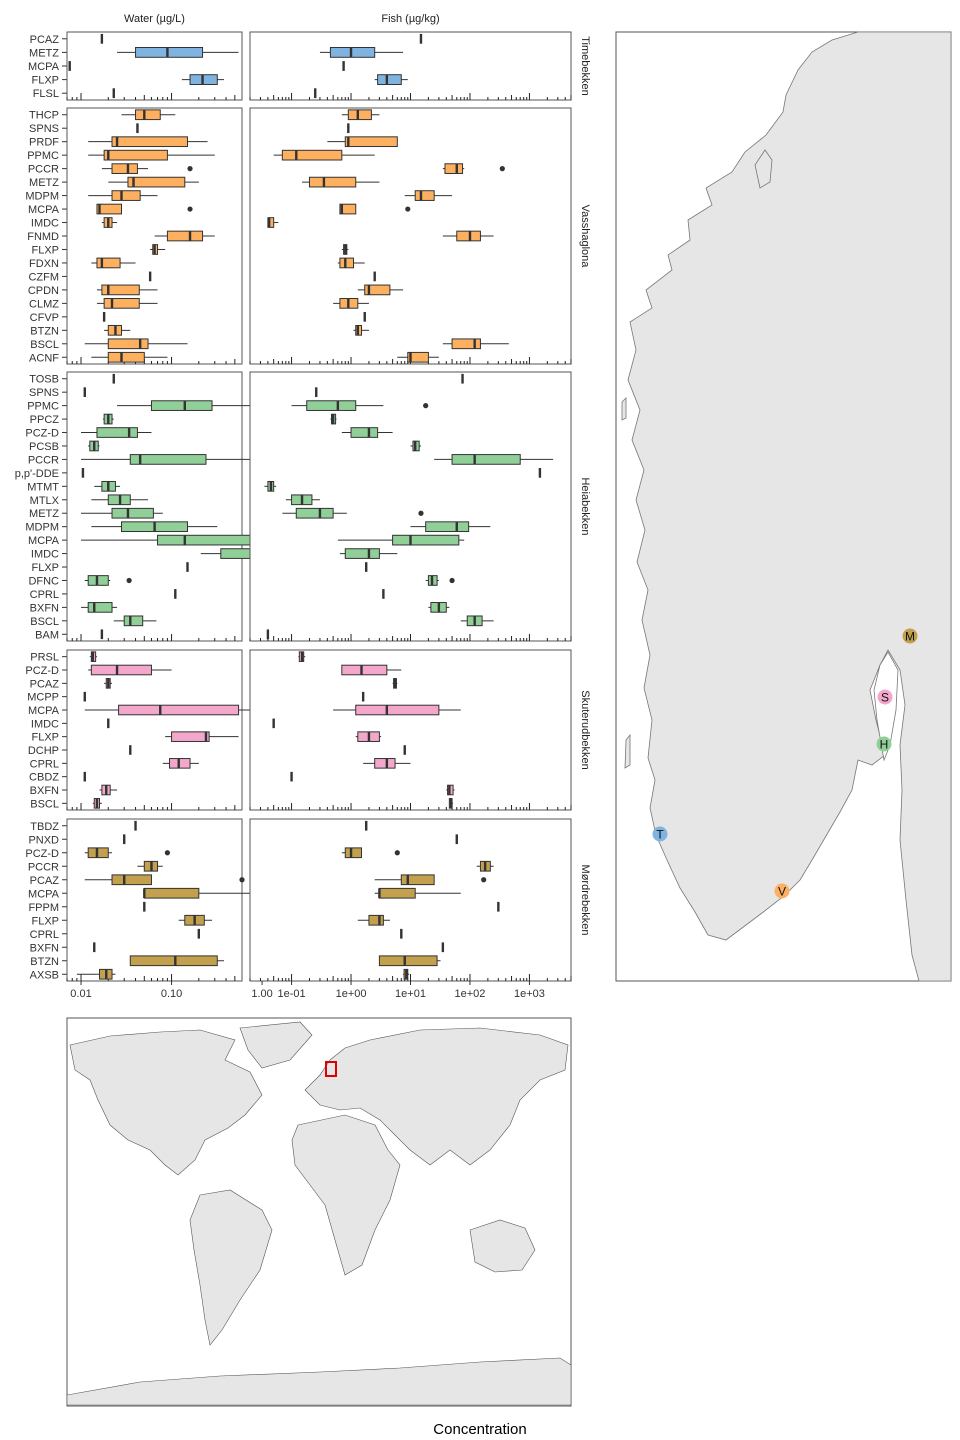  What do you see at coordinates (44, 264) in the screenshot?
I see `row-label: FDXN` at bounding box center [44, 264].